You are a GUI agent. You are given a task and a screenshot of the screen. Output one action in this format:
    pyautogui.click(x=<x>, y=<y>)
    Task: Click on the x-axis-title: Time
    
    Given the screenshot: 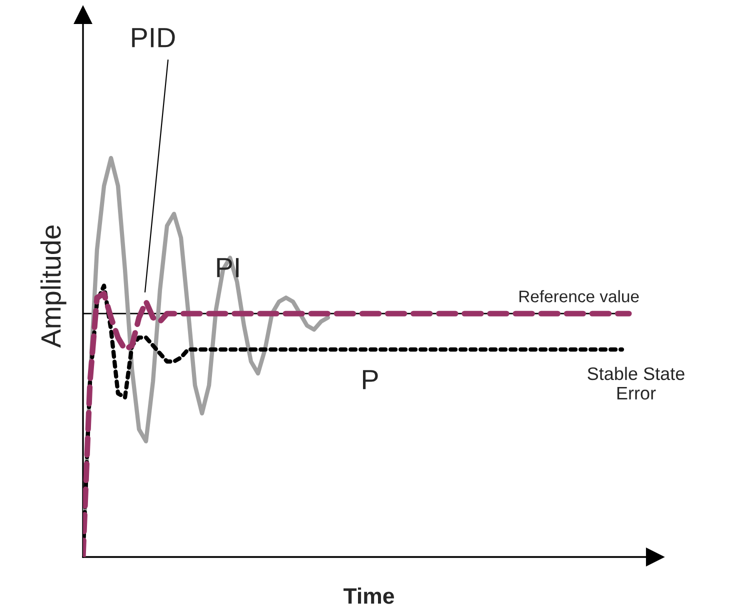 What is the action you would take?
    pyautogui.click(x=369, y=596)
    